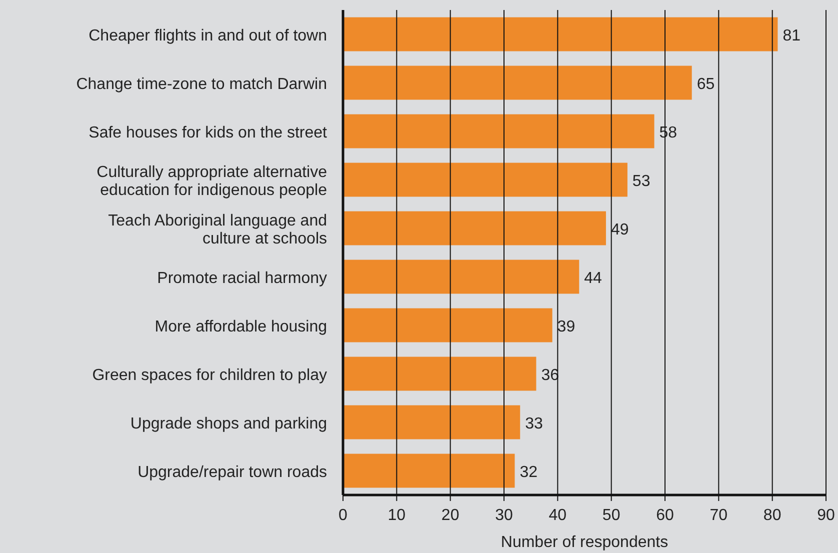 The image size is (838, 553). I want to click on y-tick-label: Cheaper flights in and out of town, so click(207, 35).